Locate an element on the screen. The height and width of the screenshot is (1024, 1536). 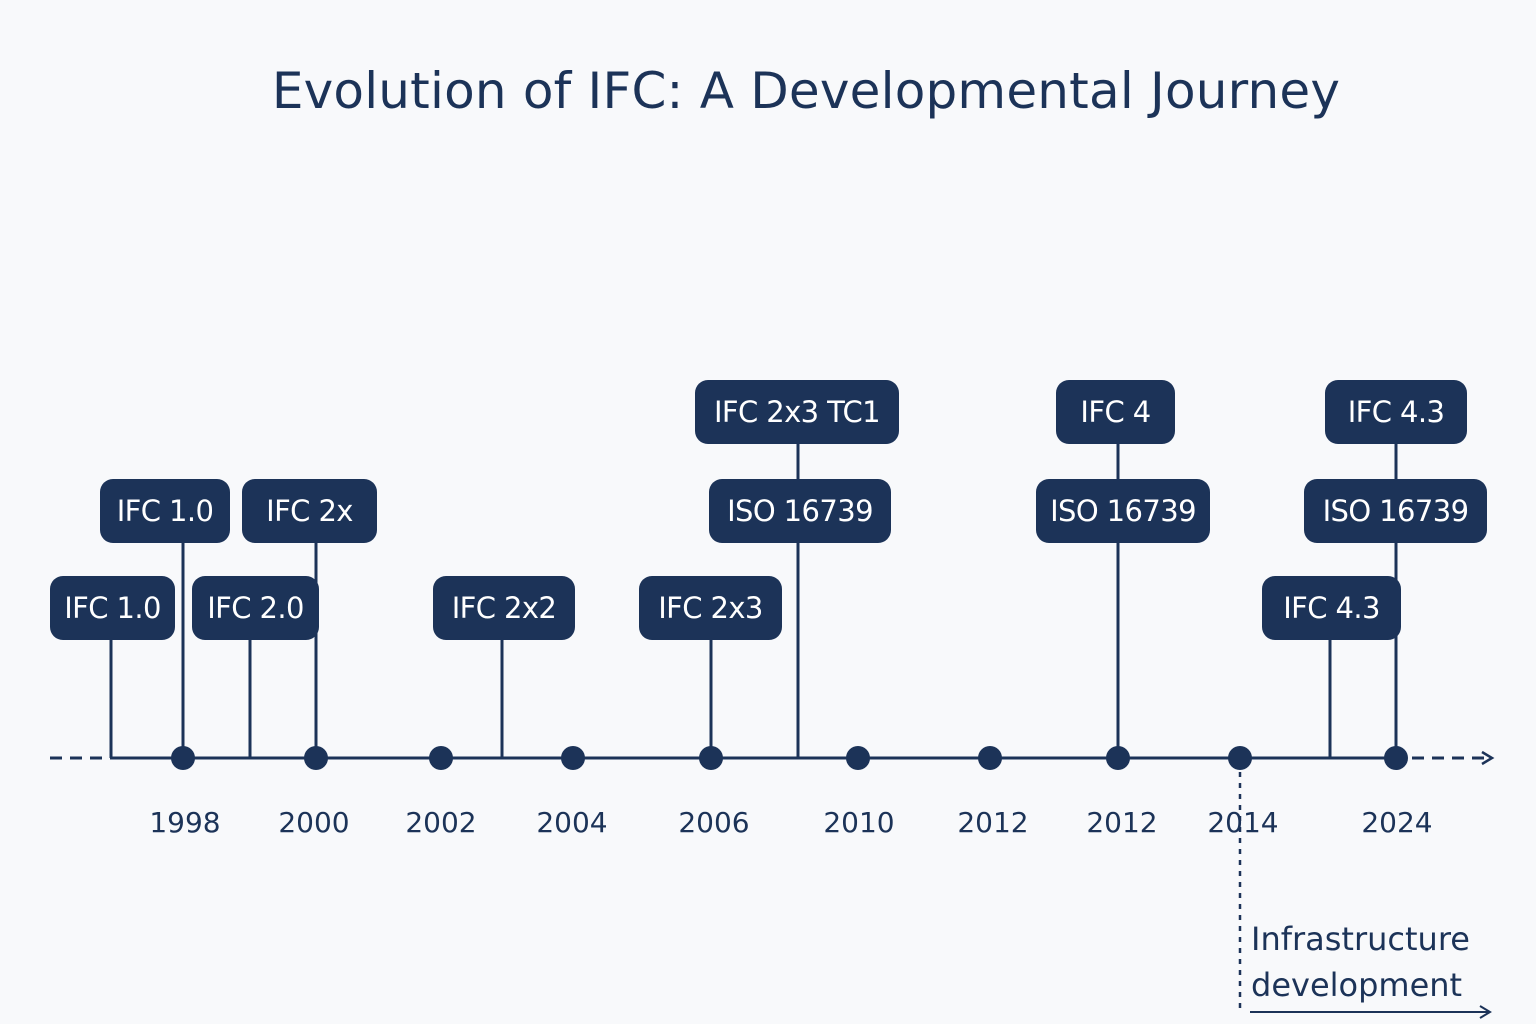
infrastructure-note: Infrastructure development is located at coordinates (1360, 962).